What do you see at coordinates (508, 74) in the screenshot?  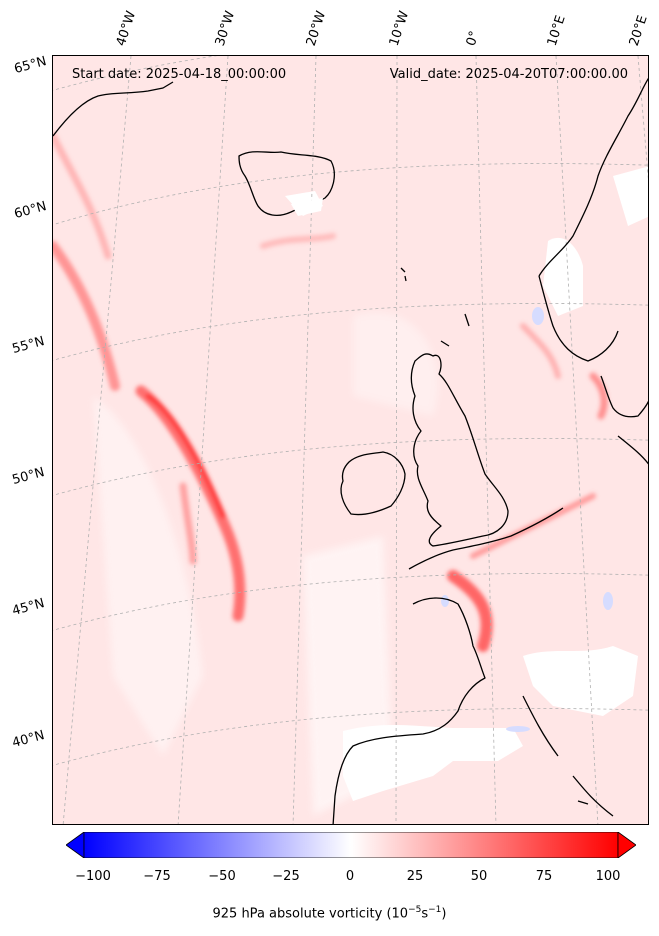 I see `valid-date-label: Valid_date: 2025-04-20T07:00:00.00` at bounding box center [508, 74].